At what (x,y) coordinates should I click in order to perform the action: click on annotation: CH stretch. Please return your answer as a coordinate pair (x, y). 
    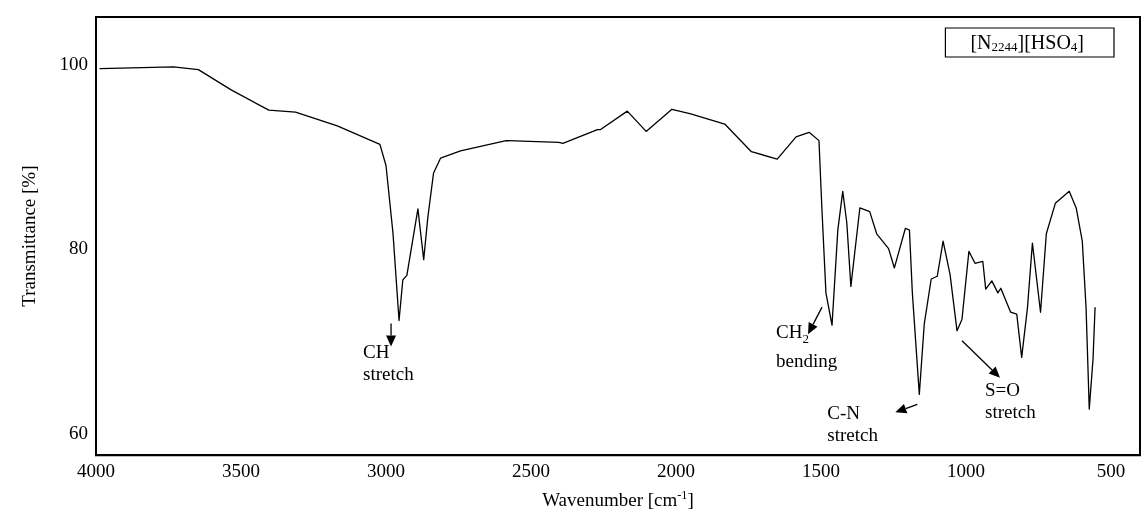
    Looking at the image, I should click on (388, 362).